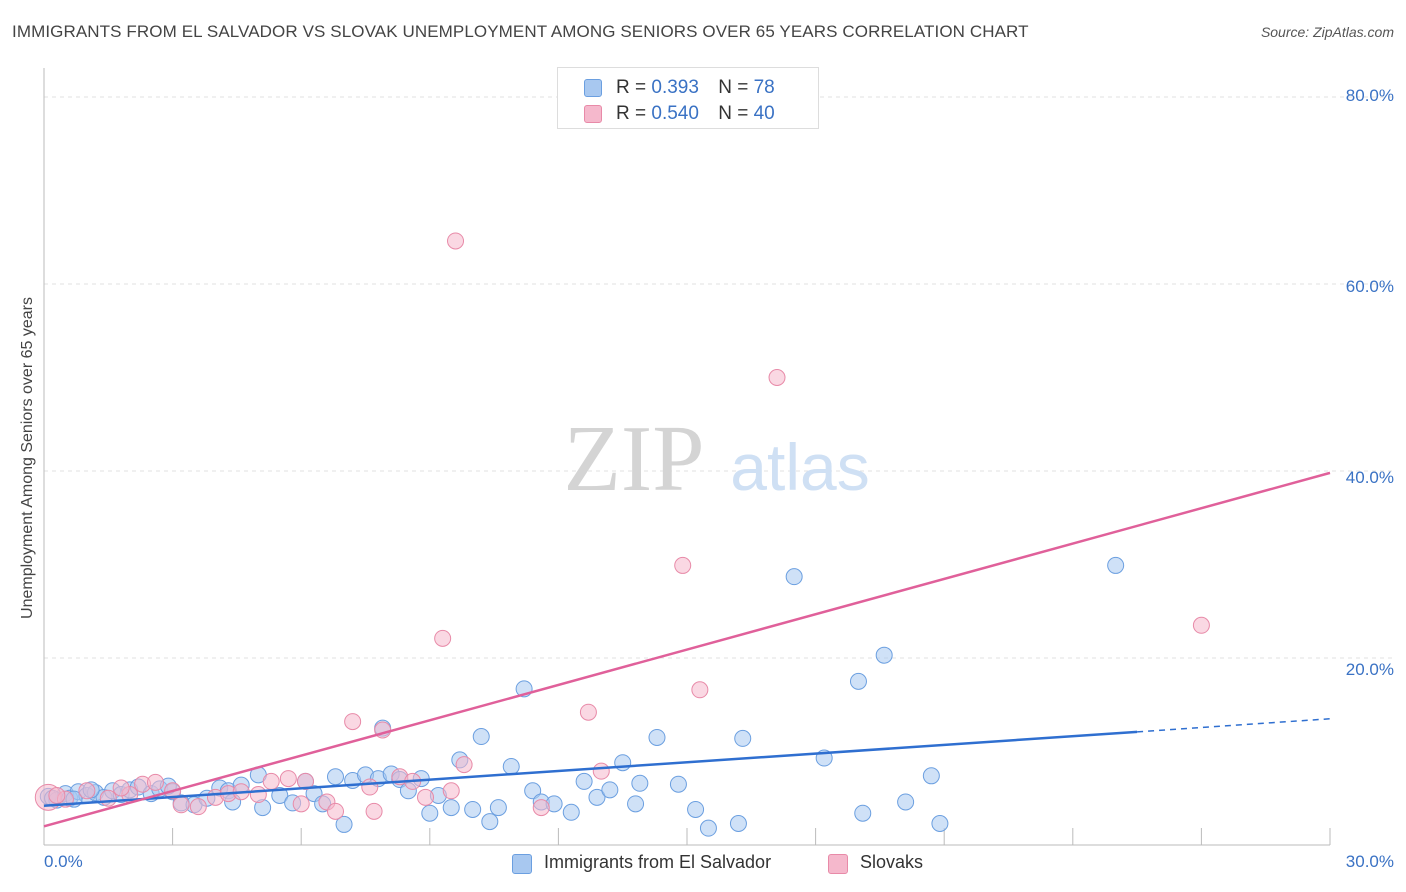 The height and width of the screenshot is (892, 1406). What do you see at coordinates (799, 467) in the screenshot?
I see `watermark-atlas: atlas` at bounding box center [799, 467].